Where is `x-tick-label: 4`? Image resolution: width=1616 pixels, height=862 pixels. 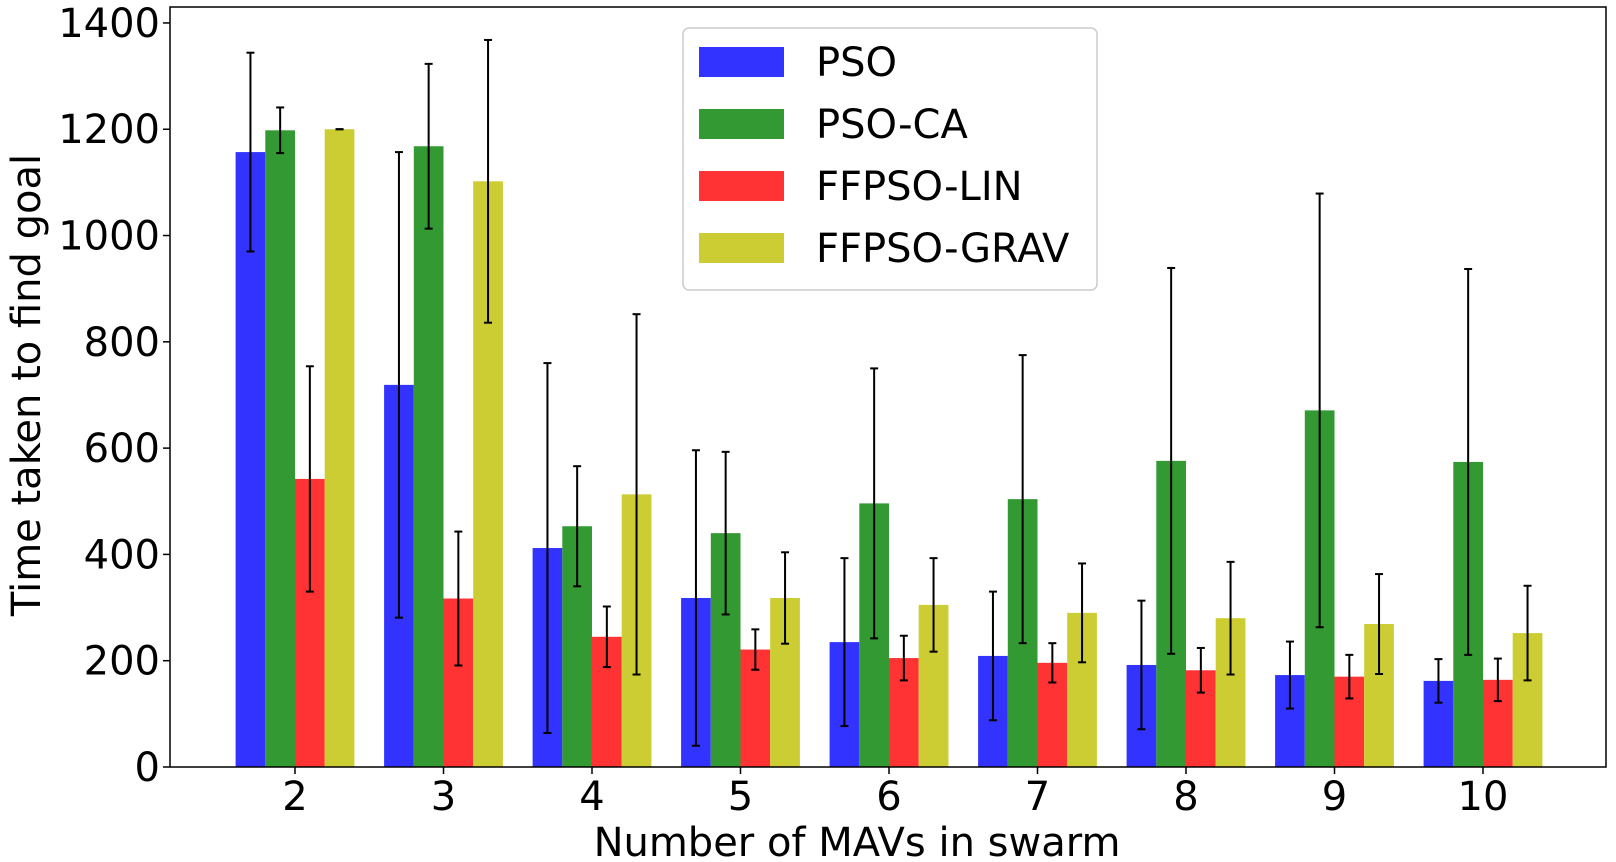
x-tick-label: 4 is located at coordinates (591, 797).